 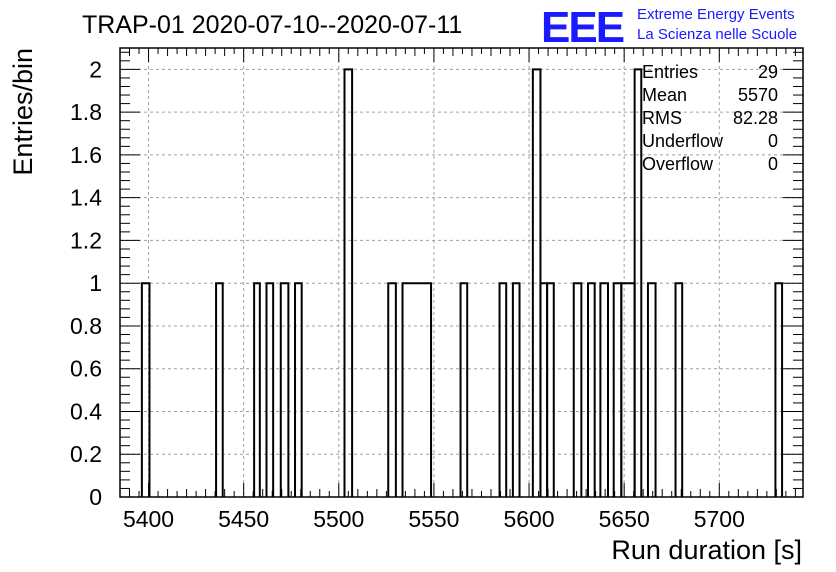 What do you see at coordinates (86, 283) in the screenshot?
I see `y-tick-labels: 0 0.2 0.4 0.6 0.8 1 1.2 1.4 1.6 1.8 2` at bounding box center [86, 283].